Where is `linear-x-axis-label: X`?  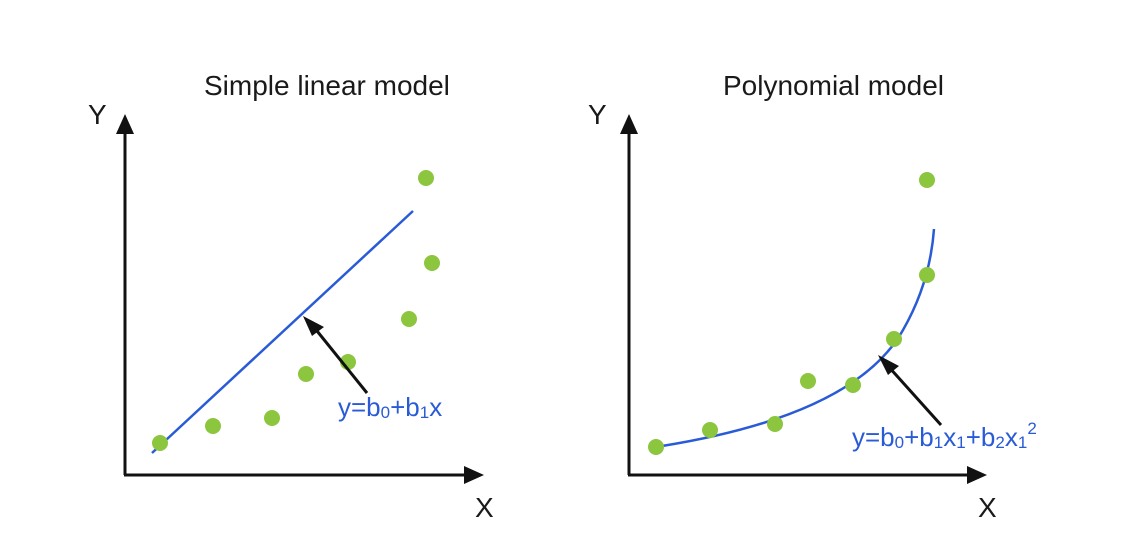 linear-x-axis-label: X is located at coordinates (484, 507).